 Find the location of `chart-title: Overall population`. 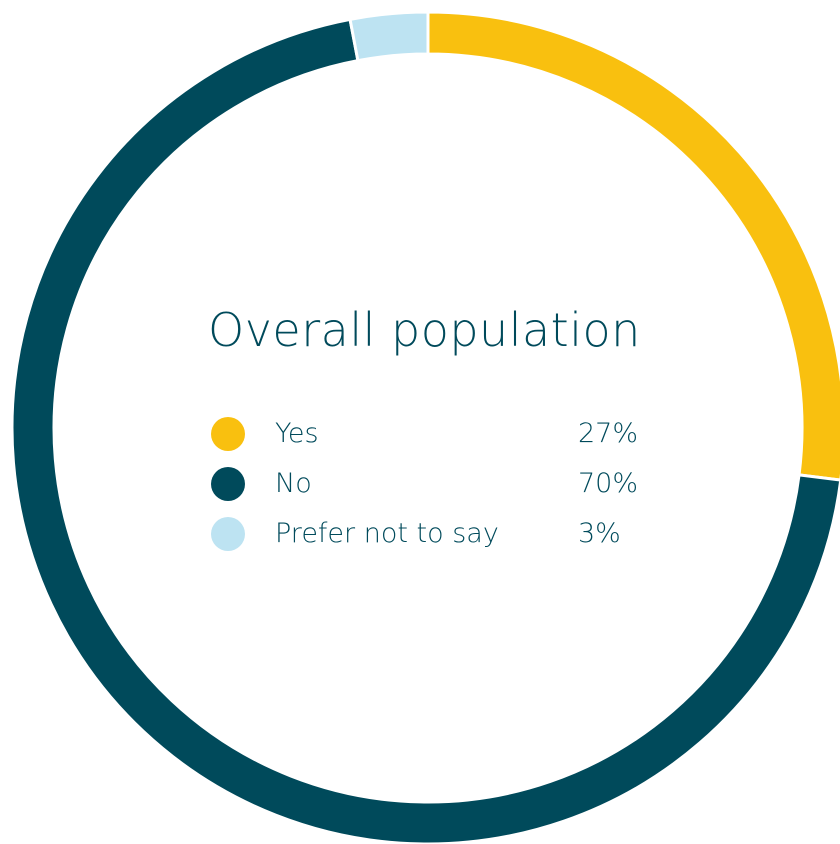

chart-title: Overall population is located at coordinates (424, 330).